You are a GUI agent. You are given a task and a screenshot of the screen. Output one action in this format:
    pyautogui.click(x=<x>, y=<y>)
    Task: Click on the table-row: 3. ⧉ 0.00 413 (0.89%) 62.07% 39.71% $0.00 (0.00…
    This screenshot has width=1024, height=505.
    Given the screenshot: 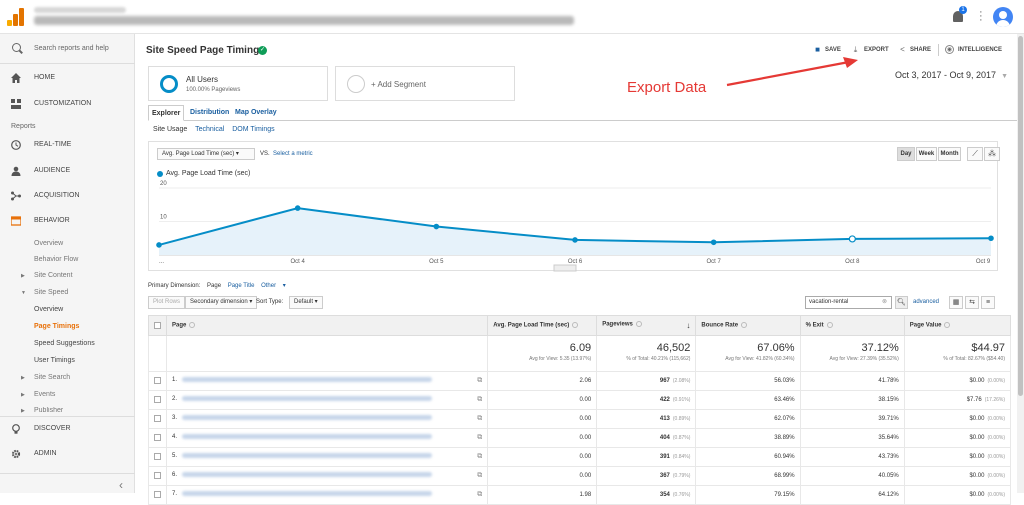 What is the action you would take?
    pyautogui.click(x=580, y=419)
    